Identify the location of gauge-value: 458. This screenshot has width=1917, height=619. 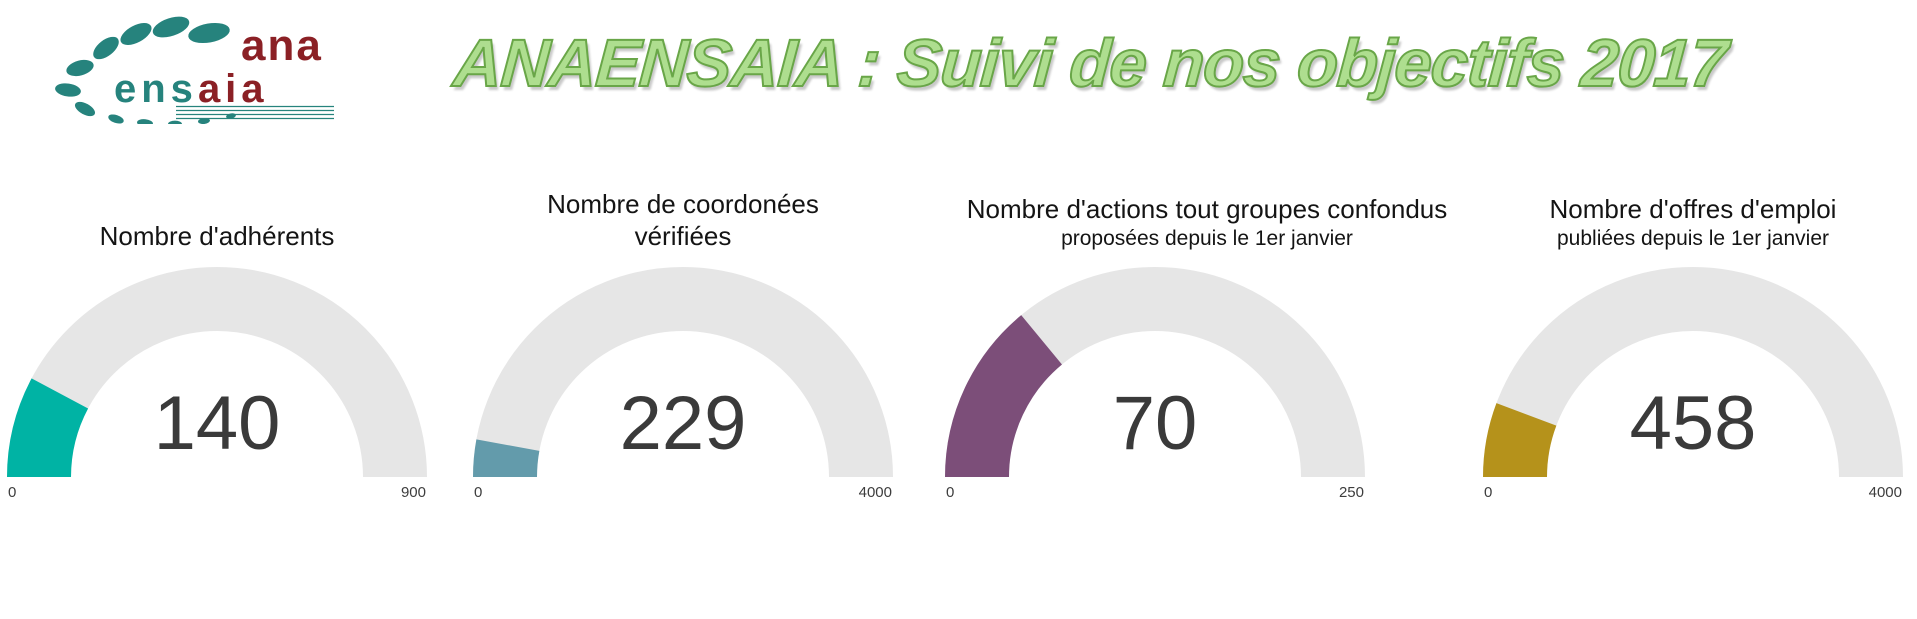
(1693, 423).